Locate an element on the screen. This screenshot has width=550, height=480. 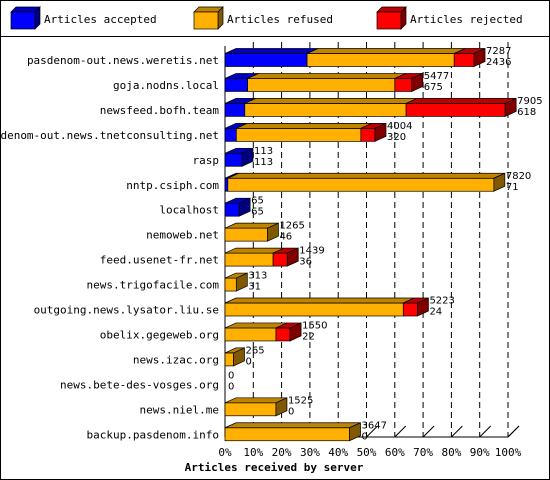
value-label-total: 7287 is located at coordinates (498, 51).